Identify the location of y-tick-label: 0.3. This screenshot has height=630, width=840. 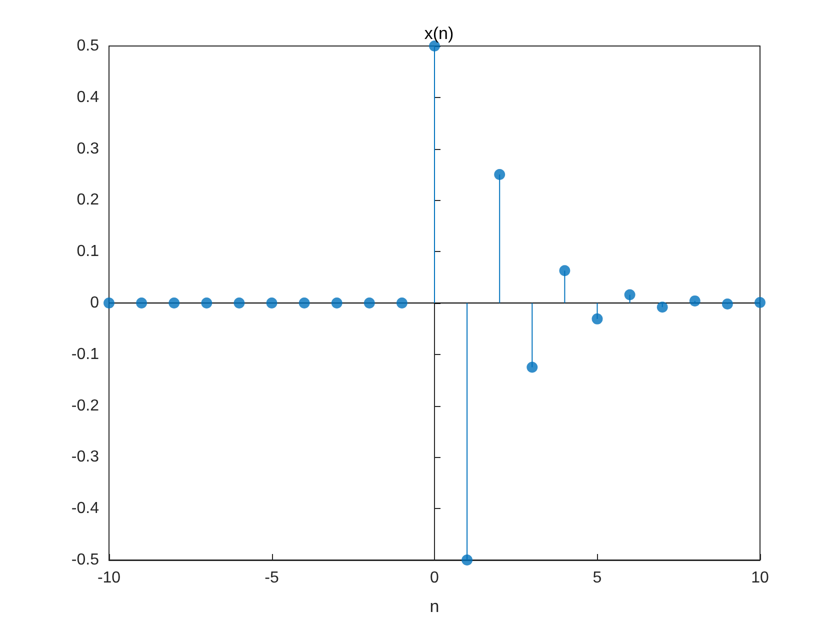
(88, 149).